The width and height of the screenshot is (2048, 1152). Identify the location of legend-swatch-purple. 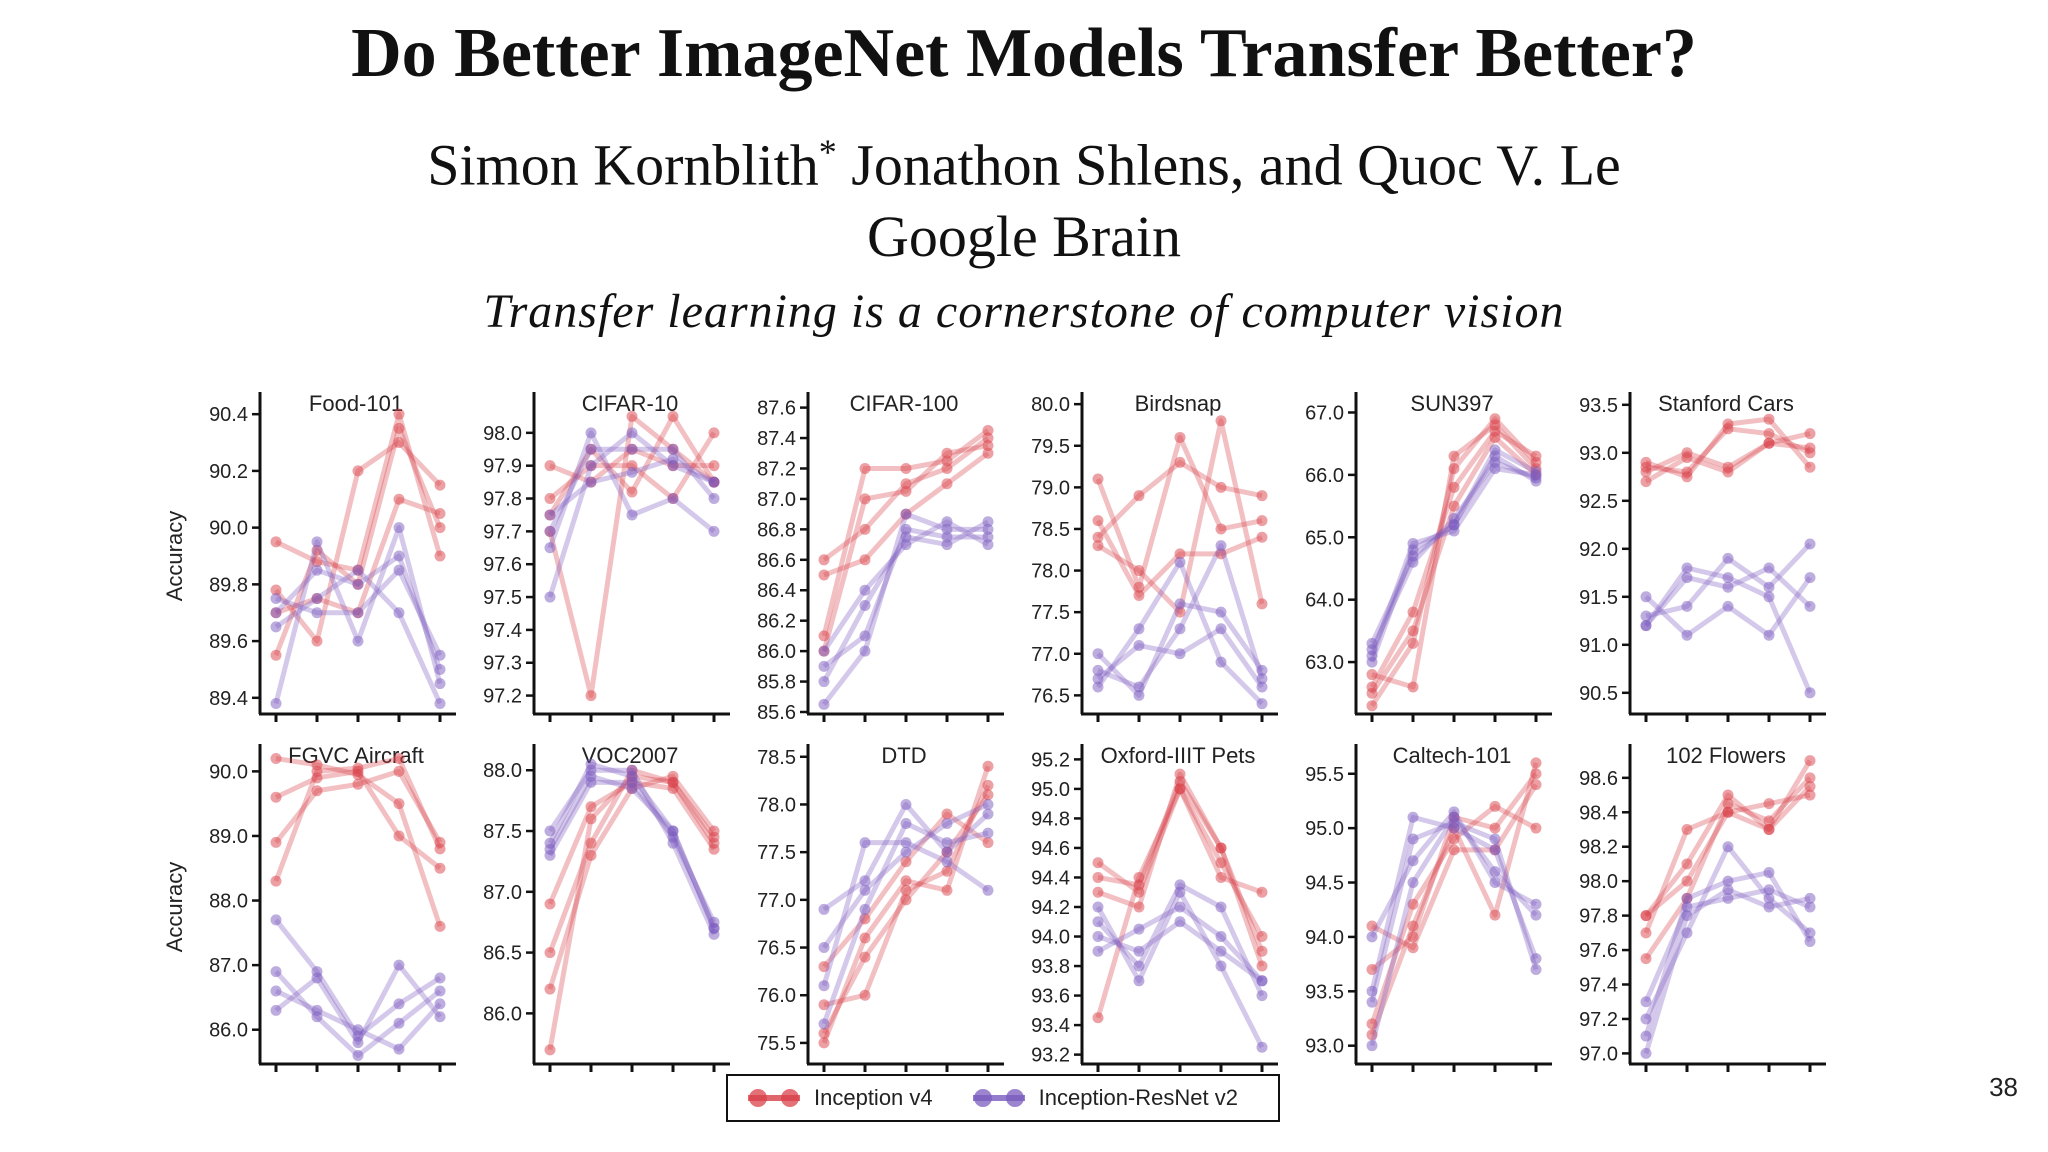
(998, 1098).